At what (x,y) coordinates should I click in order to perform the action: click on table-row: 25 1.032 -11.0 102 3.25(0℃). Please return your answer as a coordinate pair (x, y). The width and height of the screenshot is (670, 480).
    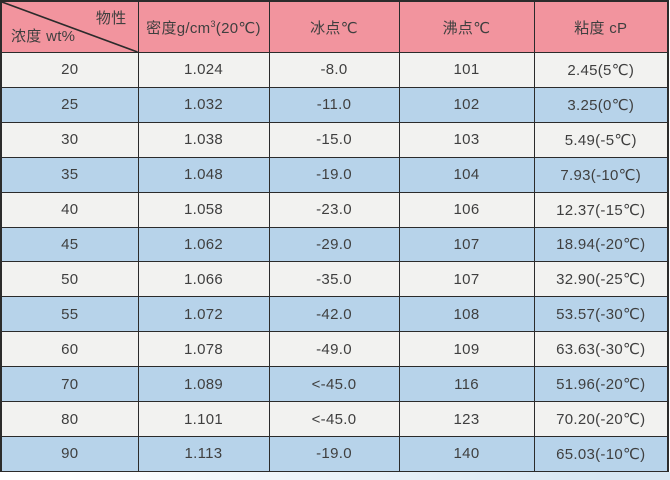
    Looking at the image, I should click on (334, 104).